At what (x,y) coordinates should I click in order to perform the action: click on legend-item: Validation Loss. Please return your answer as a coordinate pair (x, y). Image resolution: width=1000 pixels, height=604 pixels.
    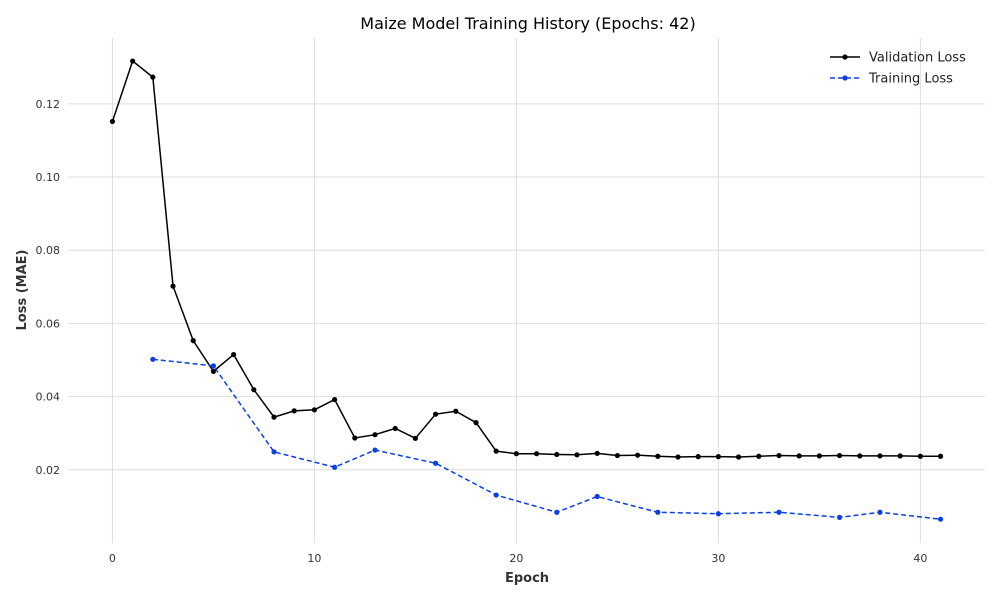
    Looking at the image, I should click on (898, 58).